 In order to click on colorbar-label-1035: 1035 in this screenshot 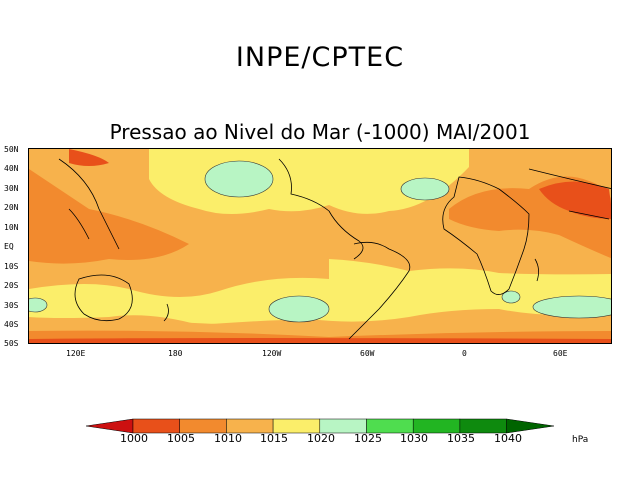, I will do `click(461, 438)`.